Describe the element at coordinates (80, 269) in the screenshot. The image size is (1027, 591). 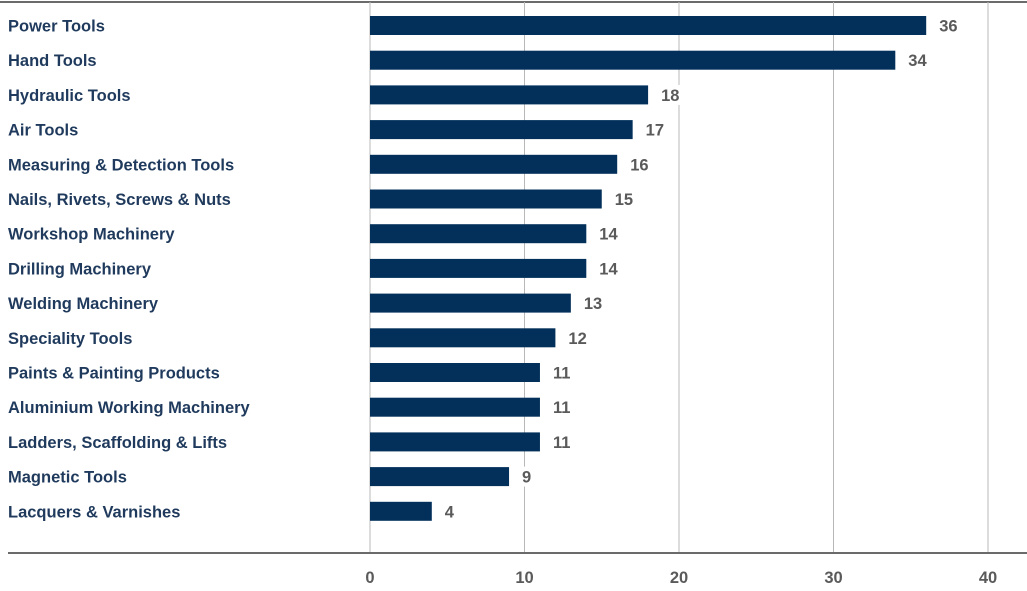
I see `category-label: Drilling Machinery` at that location.